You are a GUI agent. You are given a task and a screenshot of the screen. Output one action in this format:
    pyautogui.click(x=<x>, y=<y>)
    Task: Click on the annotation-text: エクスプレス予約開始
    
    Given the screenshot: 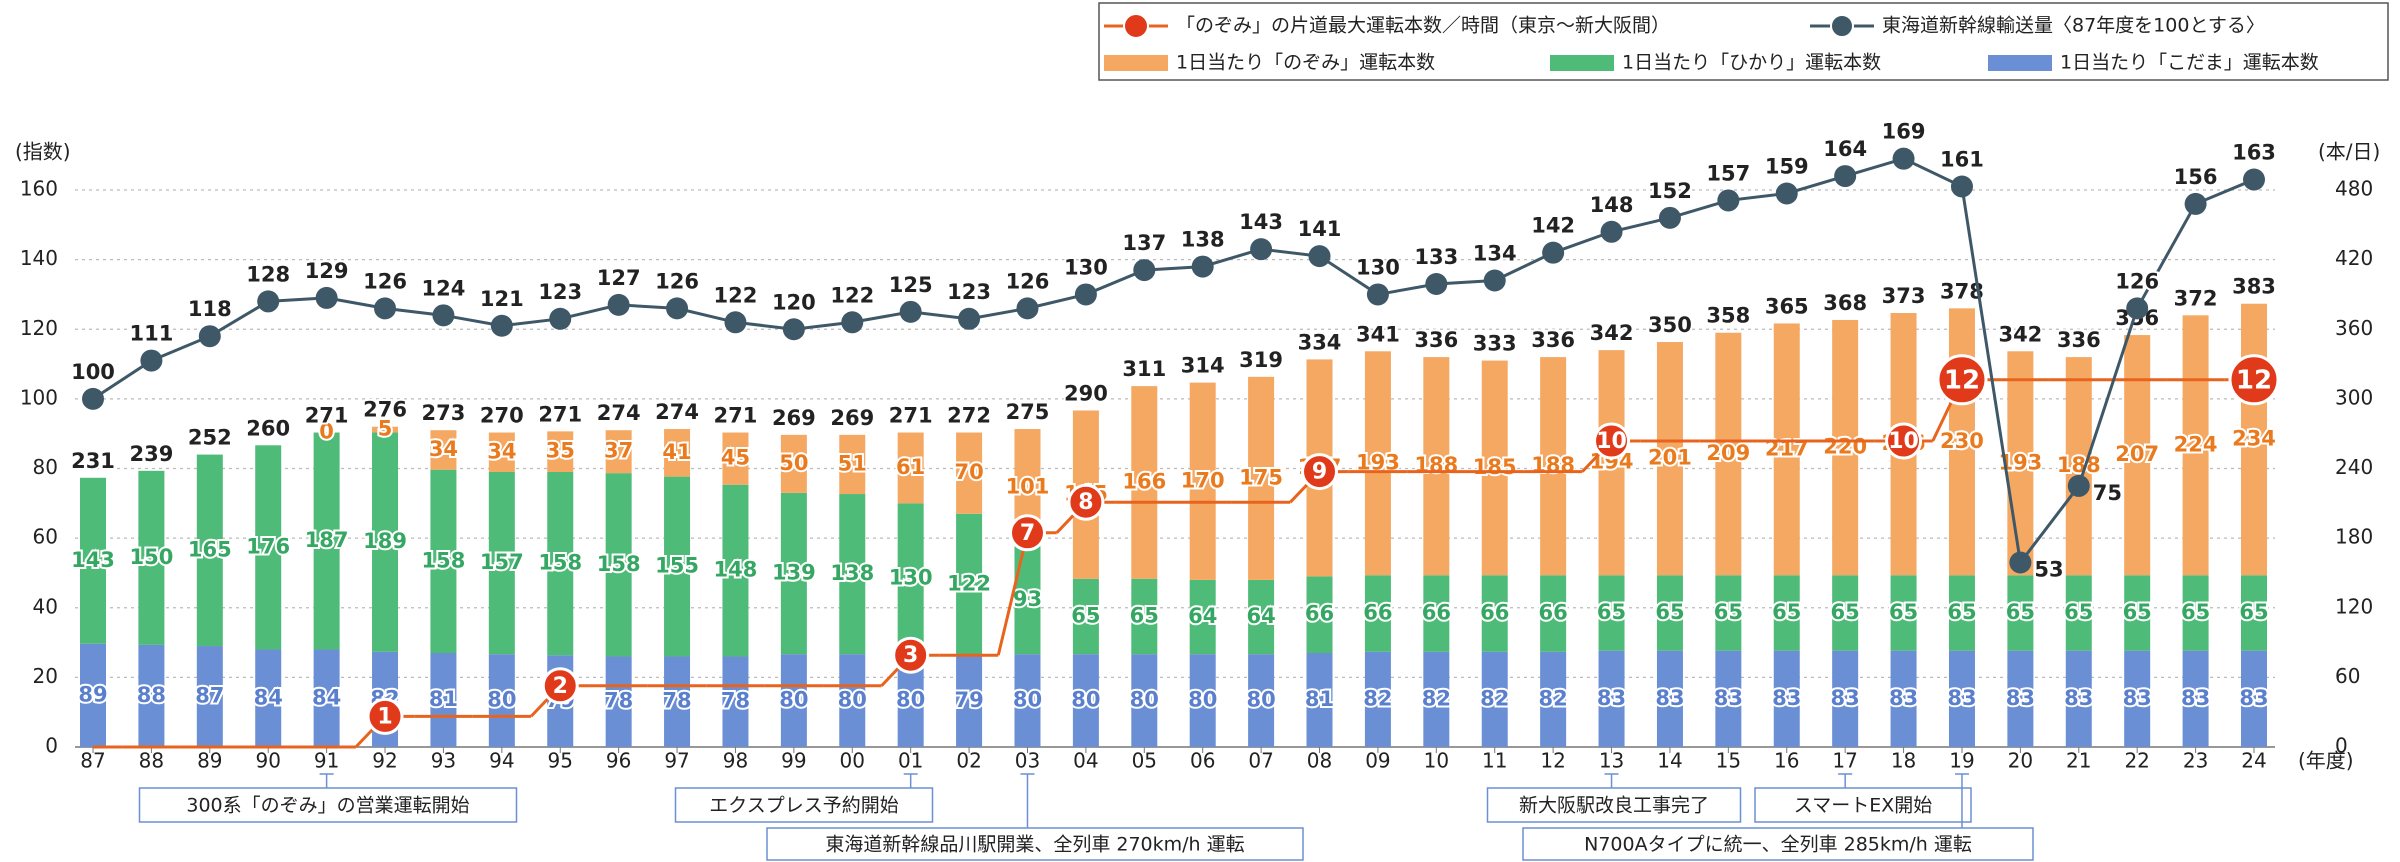 What is the action you would take?
    pyautogui.click(x=803, y=806)
    